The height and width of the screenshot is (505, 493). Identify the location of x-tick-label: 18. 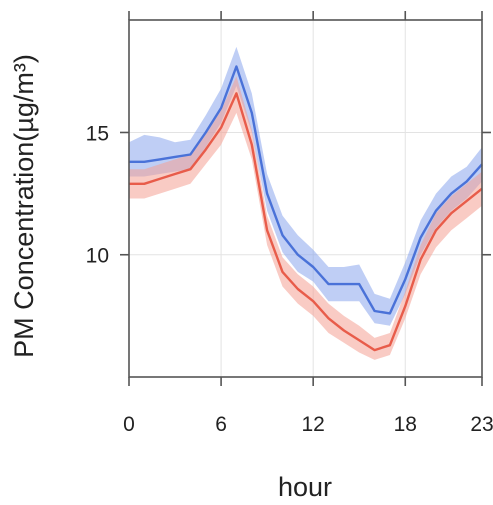
(405, 424).